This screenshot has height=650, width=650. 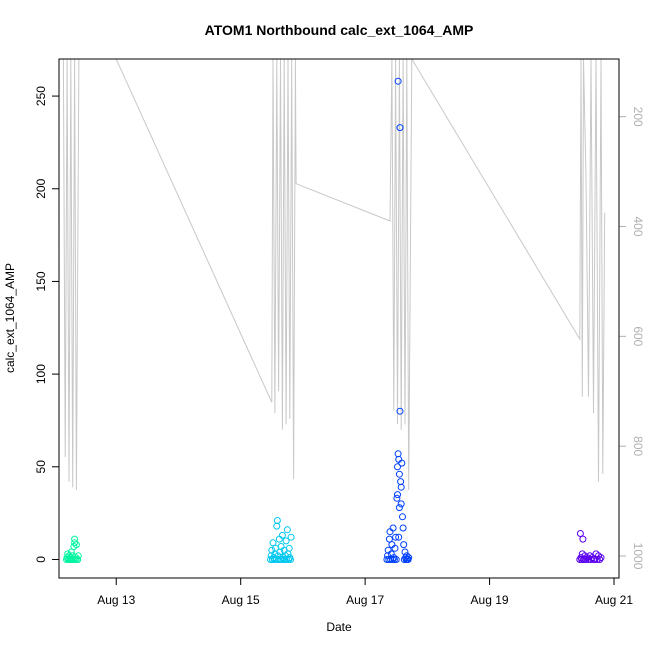 What do you see at coordinates (41, 281) in the screenshot?
I see `y-tick-label: 150` at bounding box center [41, 281].